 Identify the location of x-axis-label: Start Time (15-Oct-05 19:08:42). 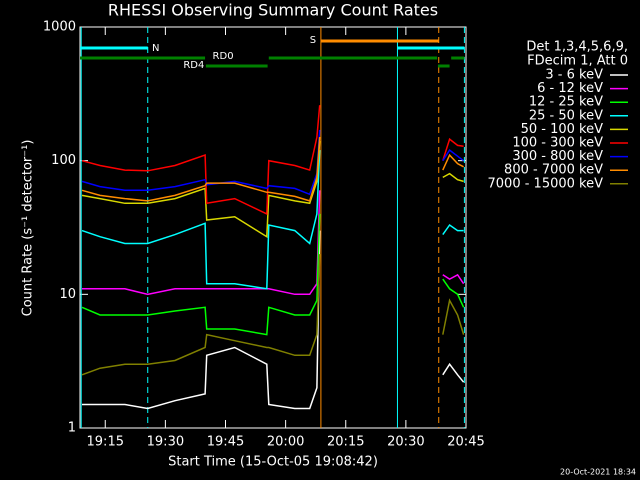
(273, 462).